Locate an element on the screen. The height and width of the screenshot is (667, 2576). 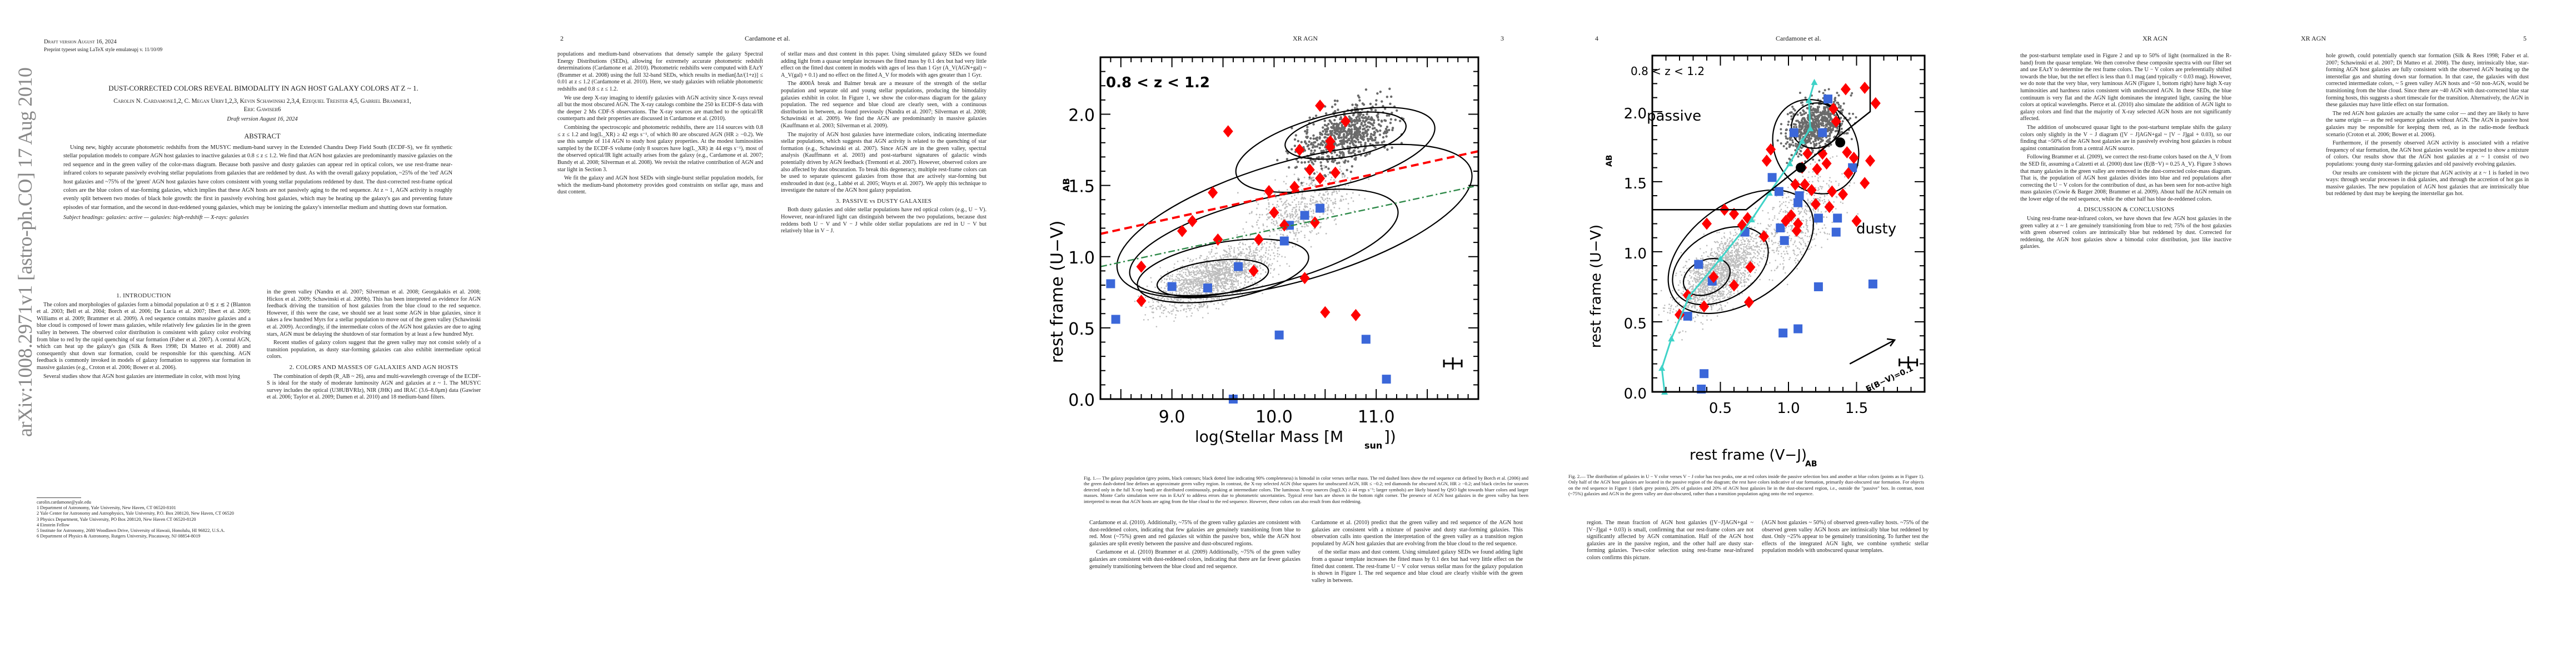
fig1-ylabel-text: rest frame (U−V) is located at coordinates (1057, 292).